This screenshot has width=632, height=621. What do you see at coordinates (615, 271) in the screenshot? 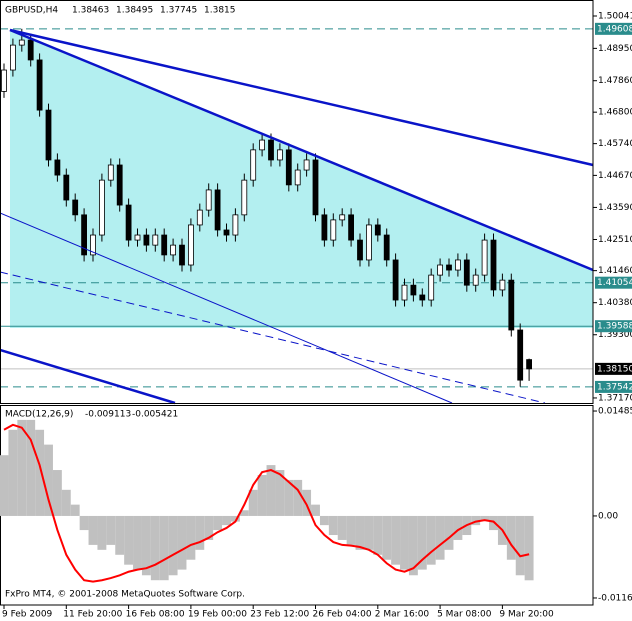
I see `y-tick-label: 1.41460` at bounding box center [615, 271].